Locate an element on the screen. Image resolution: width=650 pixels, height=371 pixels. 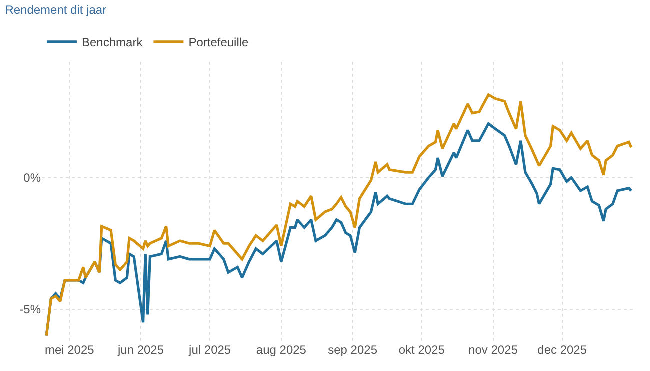
y-tick-label: 0% is located at coordinates (33, 178).